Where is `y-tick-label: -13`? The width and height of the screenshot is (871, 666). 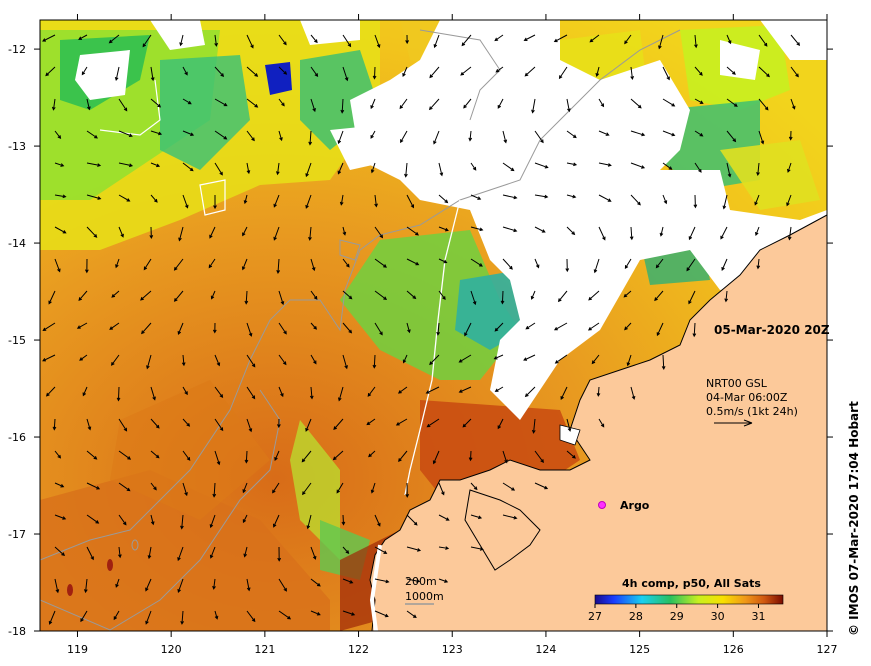
y-tick-label: -13 is located at coordinates (17, 146).